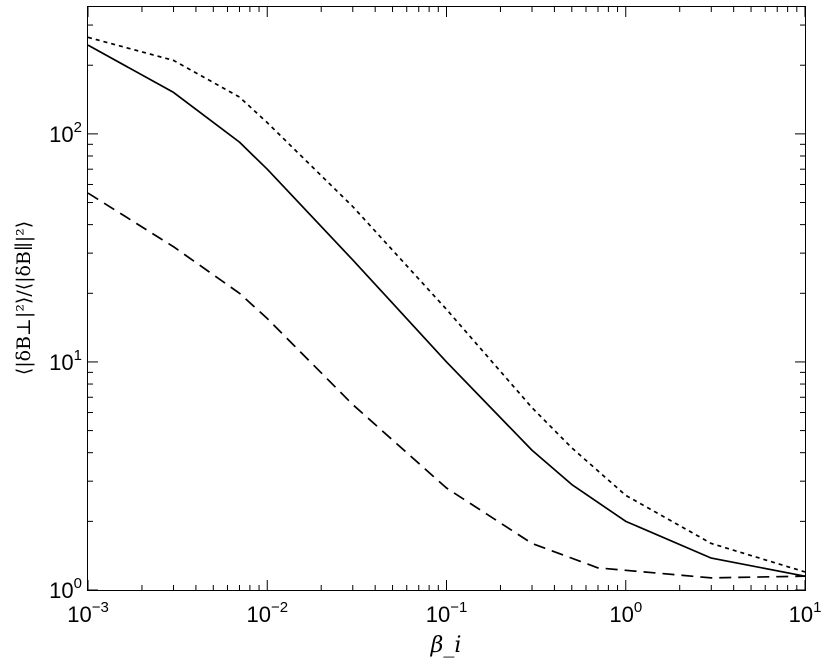 Image resolution: width=830 pixels, height=664 pixels. What do you see at coordinates (805, 613) in the screenshot?
I see `x-tick-label: 10¹` at bounding box center [805, 613].